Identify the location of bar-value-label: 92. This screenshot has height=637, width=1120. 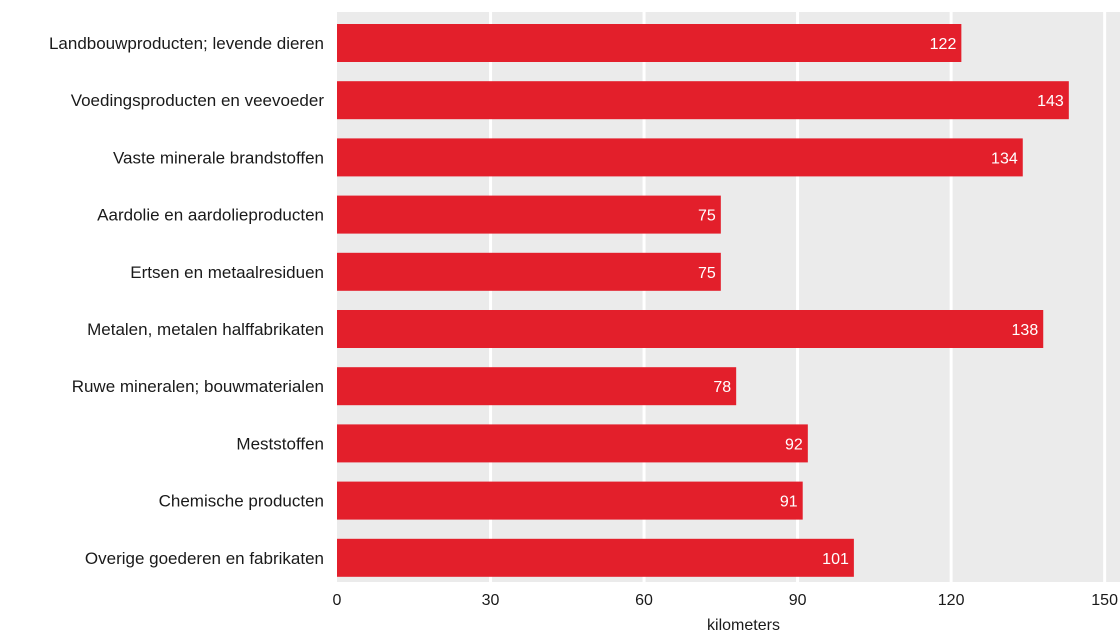
(794, 444).